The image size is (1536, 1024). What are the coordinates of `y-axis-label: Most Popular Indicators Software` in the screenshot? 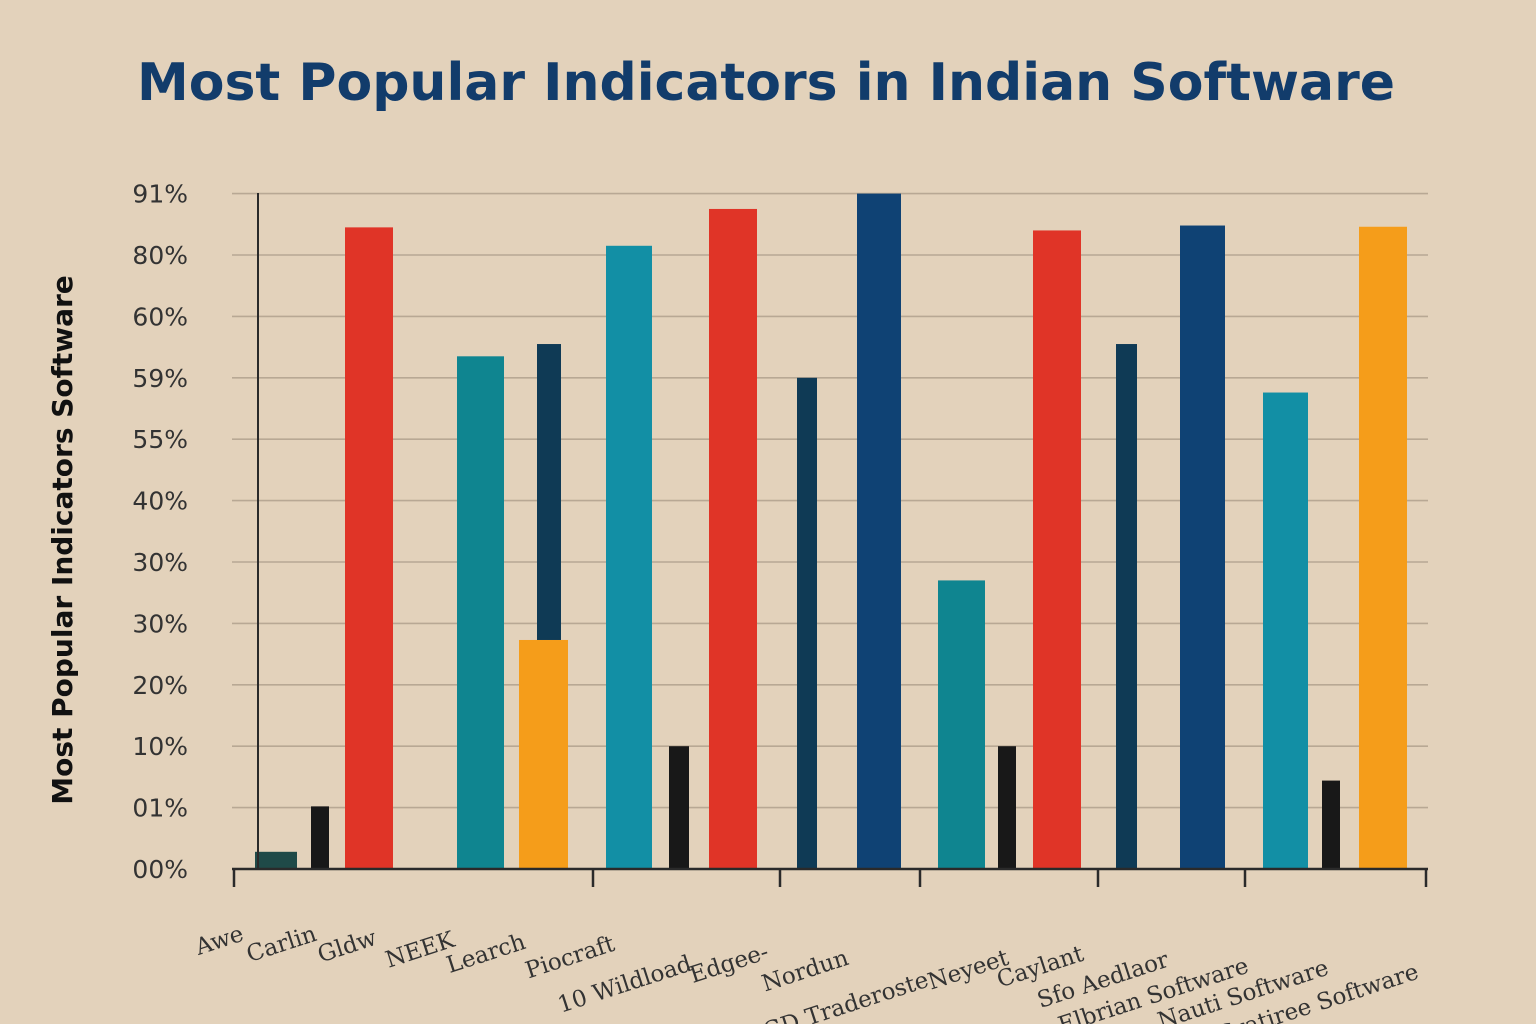 It's located at (62, 540).